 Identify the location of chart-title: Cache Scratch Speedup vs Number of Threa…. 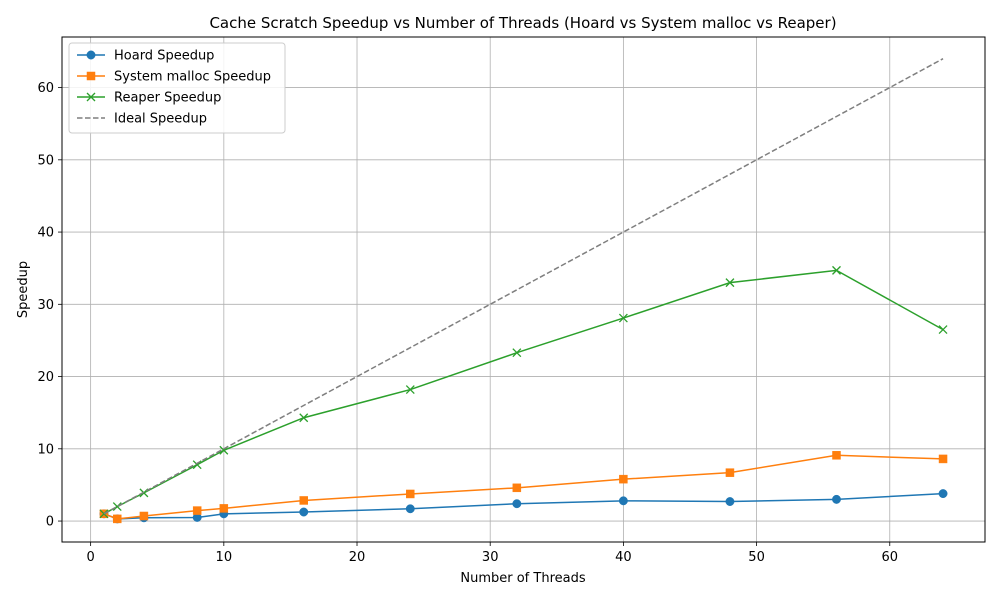
(522, 23).